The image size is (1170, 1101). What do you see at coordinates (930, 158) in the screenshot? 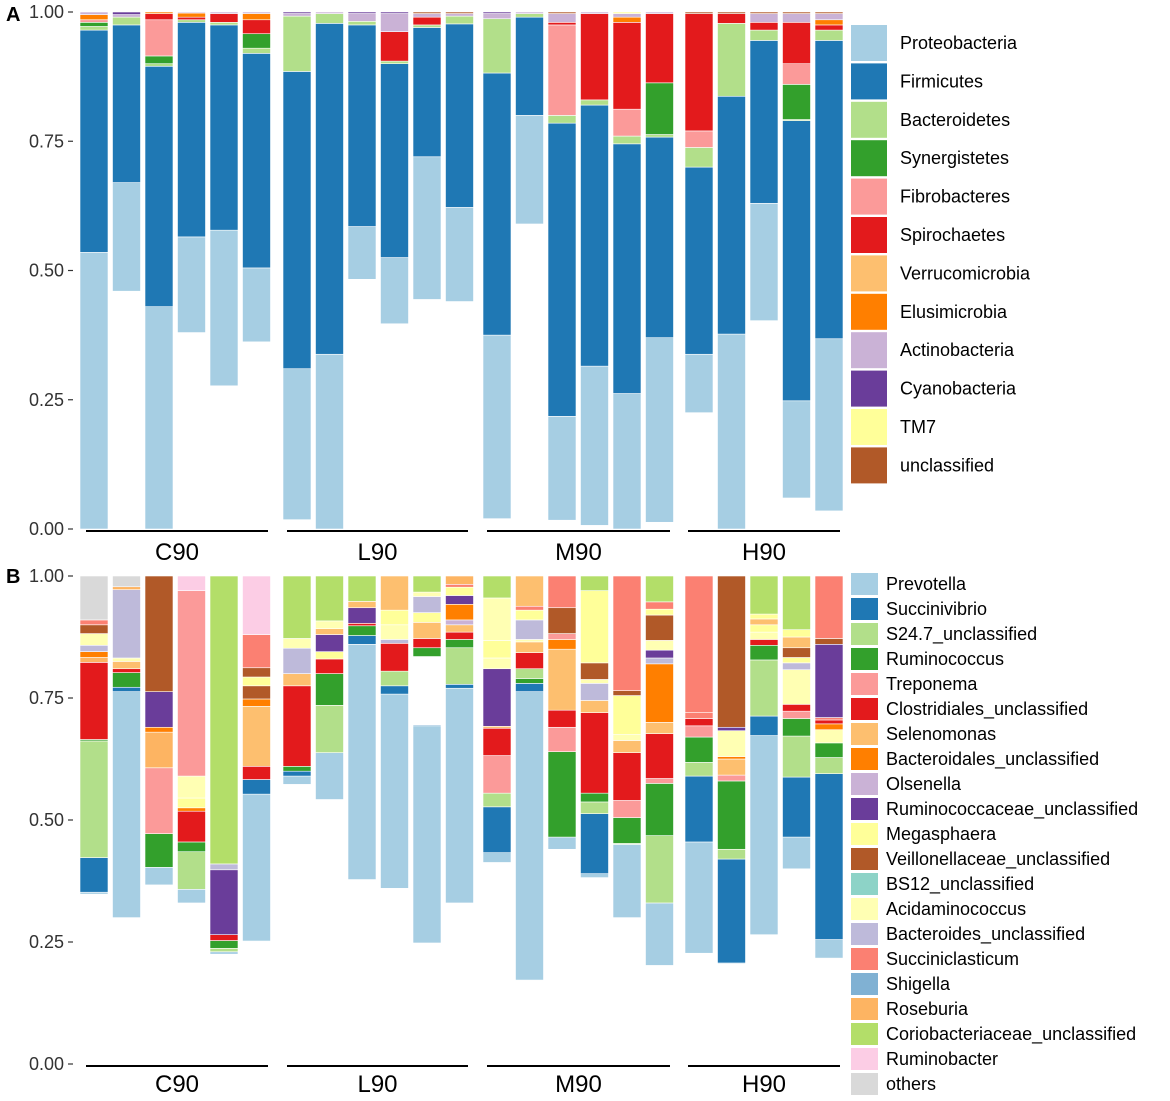
I see `legend-item: Synergistetes` at bounding box center [930, 158].